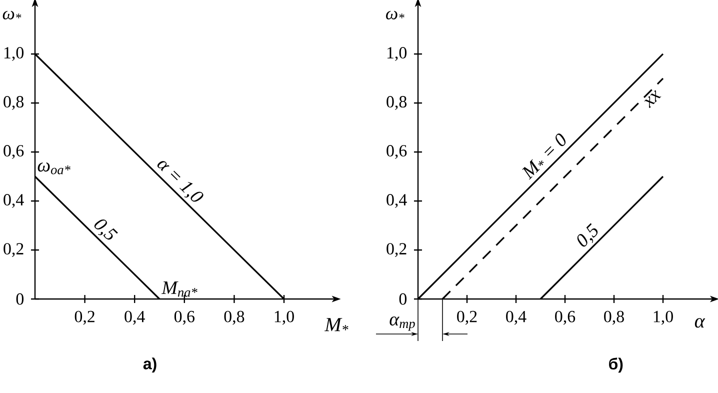  Describe the element at coordinates (402, 323) in the screenshot. I see `annotation: α$_{тр}$` at that location.